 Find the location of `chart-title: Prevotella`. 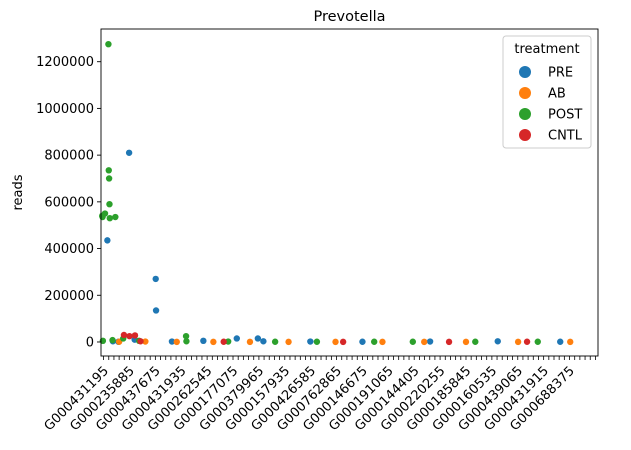

chart-title: Prevotella is located at coordinates (349, 17).